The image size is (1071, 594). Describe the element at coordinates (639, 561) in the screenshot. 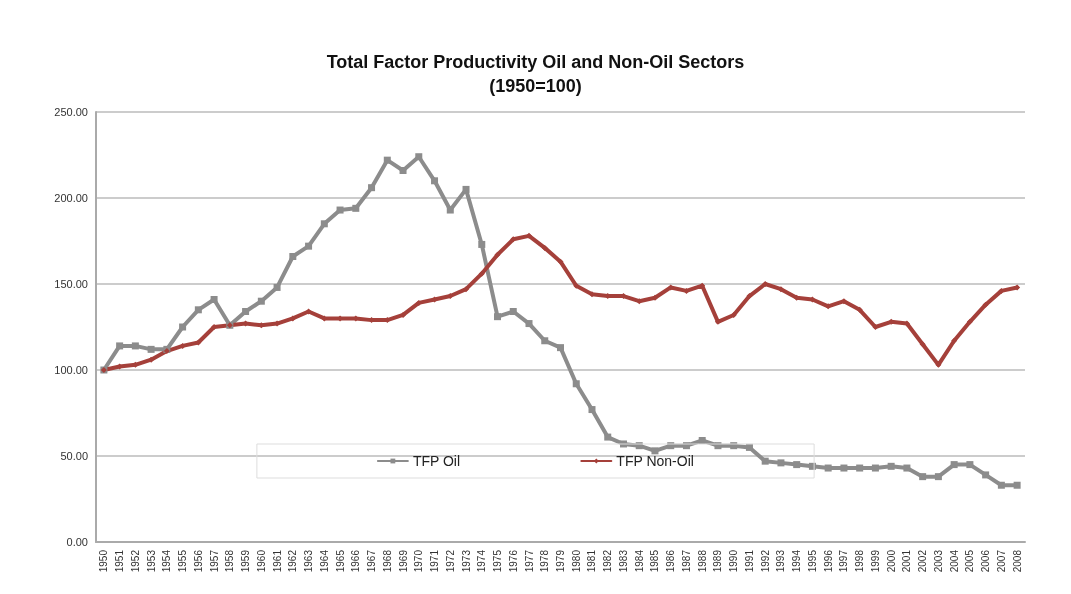

I see `x-tick-label: 1984` at that location.